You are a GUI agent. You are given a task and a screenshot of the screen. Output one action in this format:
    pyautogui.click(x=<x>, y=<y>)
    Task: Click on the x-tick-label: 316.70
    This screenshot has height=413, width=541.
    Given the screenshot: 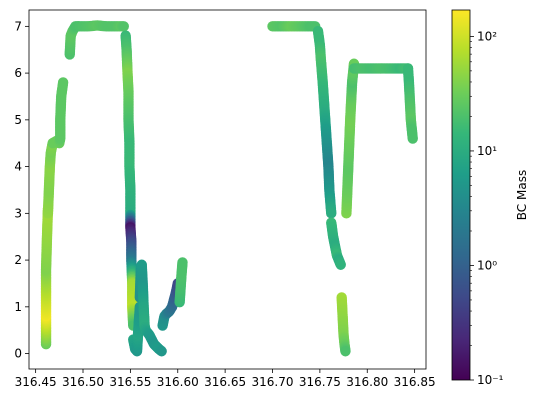 What is the action you would take?
    pyautogui.click(x=273, y=382)
    